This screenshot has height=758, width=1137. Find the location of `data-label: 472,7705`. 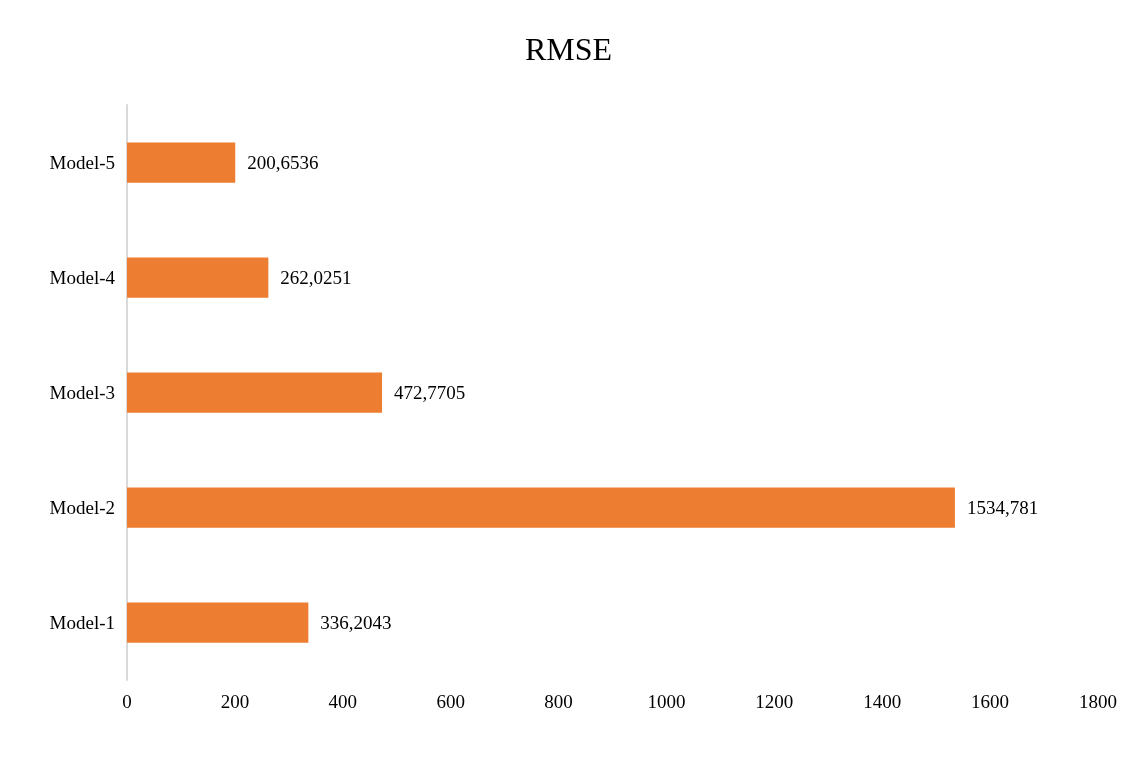

data-label: 472,7705 is located at coordinates (430, 392).